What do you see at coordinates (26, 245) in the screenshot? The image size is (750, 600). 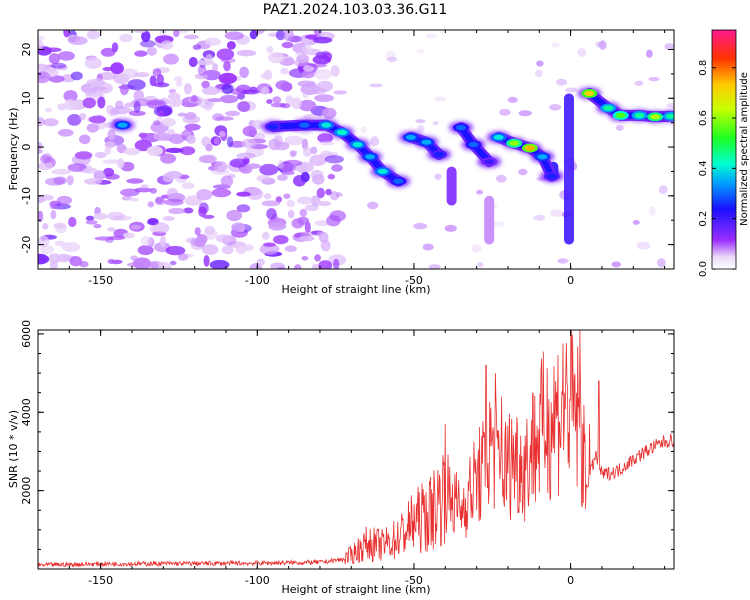 I see `y-tick-label: -20` at bounding box center [26, 245].